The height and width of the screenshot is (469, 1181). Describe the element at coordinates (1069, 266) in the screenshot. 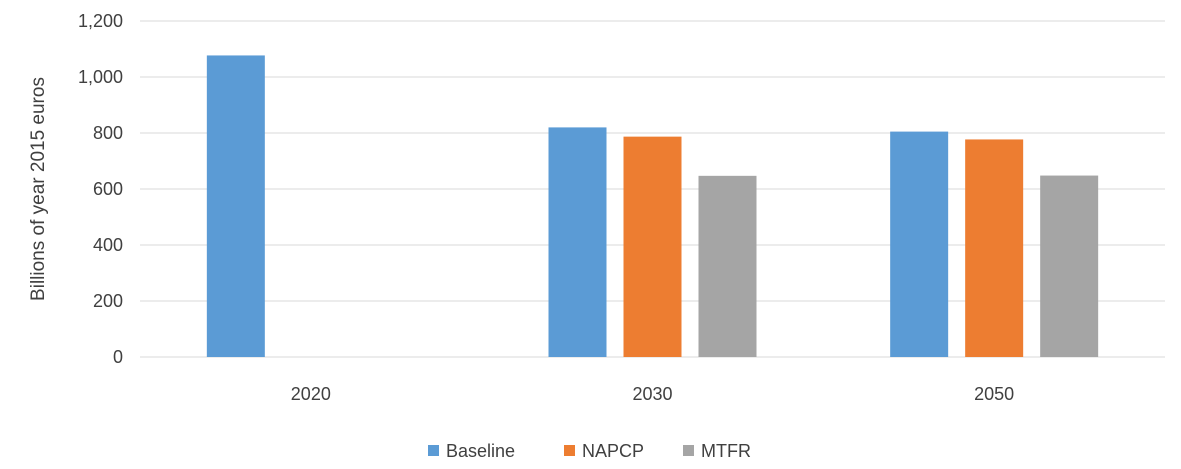

I see `bar-mtfr-2050` at that location.